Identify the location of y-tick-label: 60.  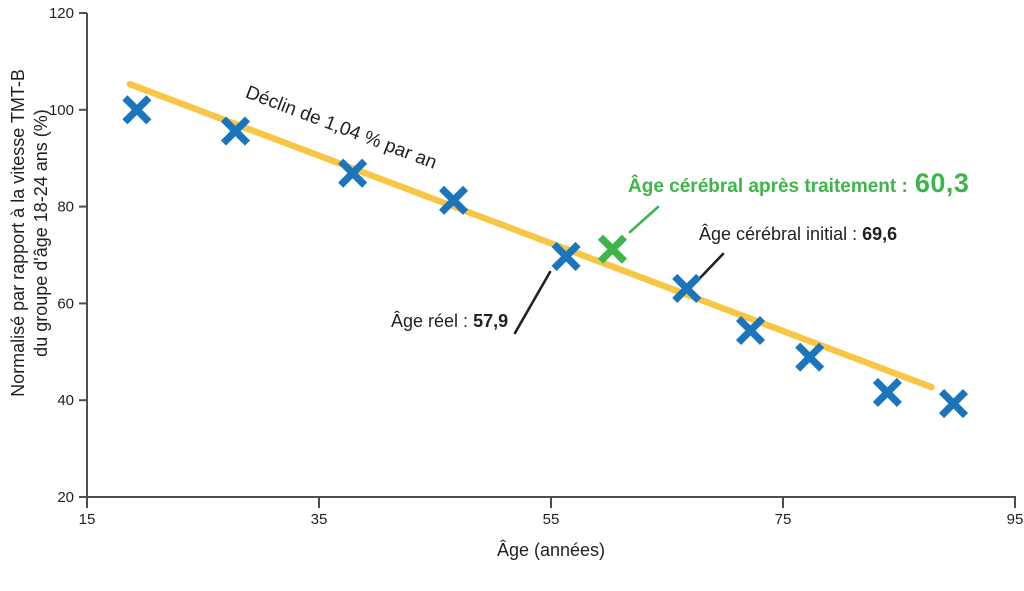
(65, 303).